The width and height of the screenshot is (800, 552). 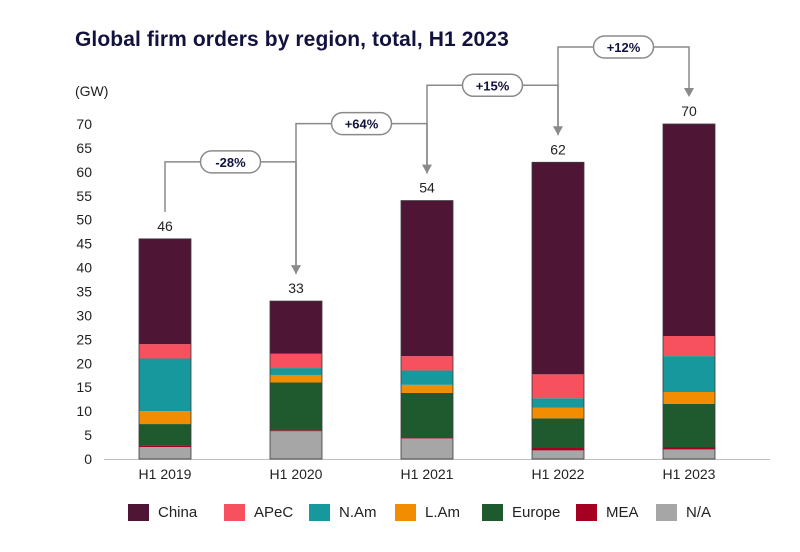 I want to click on legend-item: L.Am, so click(x=427, y=512).